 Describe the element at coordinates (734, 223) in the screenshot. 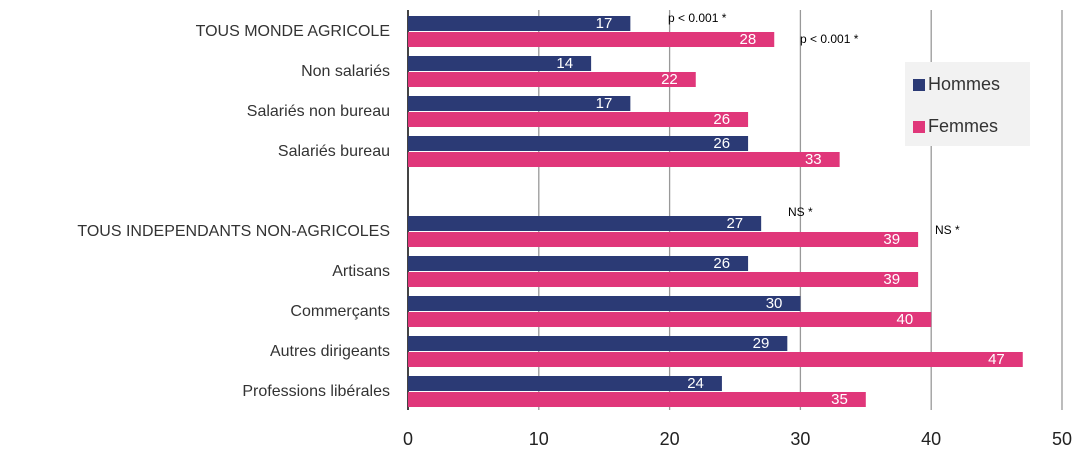

I see `value-label: 27` at that location.